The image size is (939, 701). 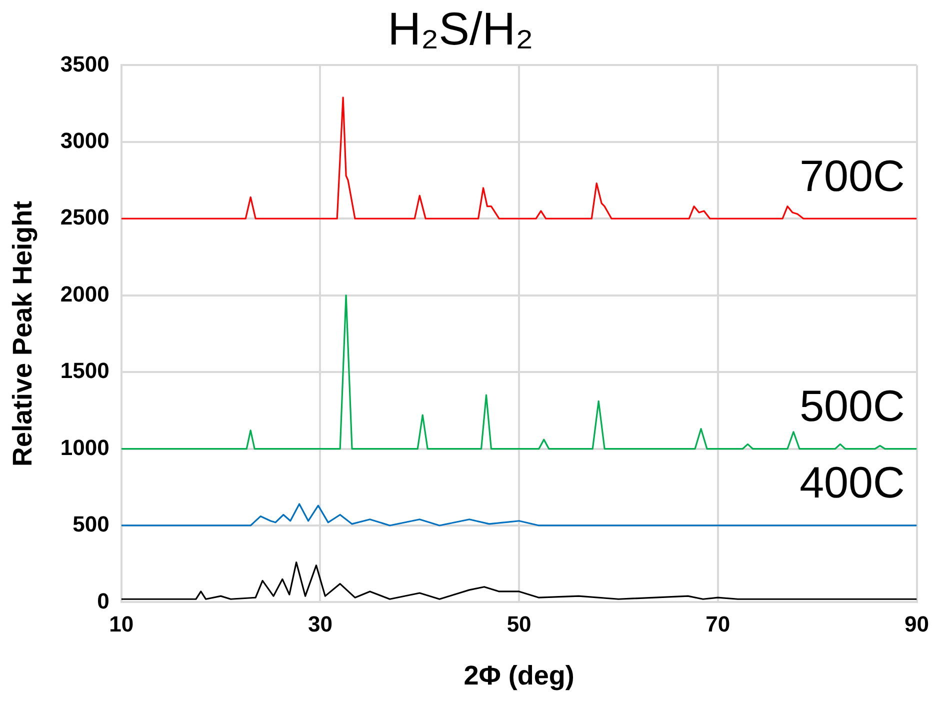 What do you see at coordinates (85, 217) in the screenshot?
I see `y-tick-label: 2500` at bounding box center [85, 217].